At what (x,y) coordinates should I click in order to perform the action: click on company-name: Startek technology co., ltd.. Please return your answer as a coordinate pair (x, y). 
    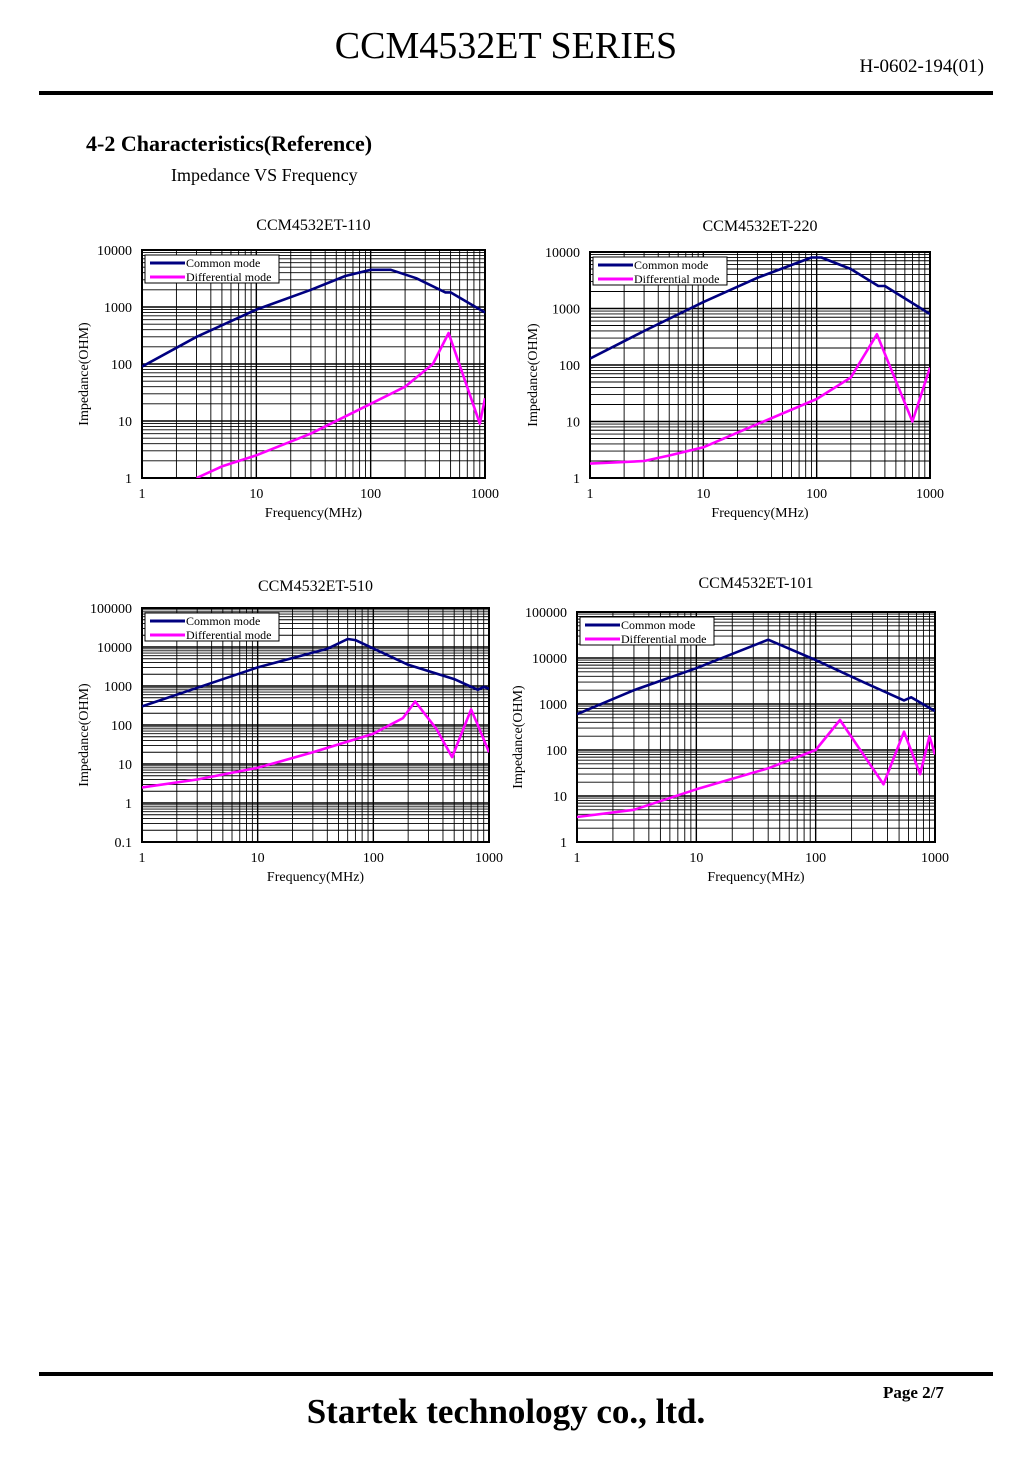
    Looking at the image, I should click on (506, 1411).